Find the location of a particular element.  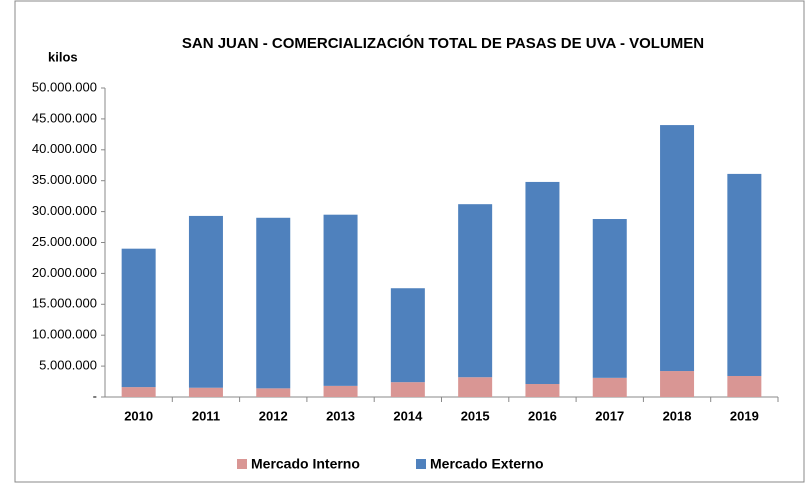

y-axis-label: kilos is located at coordinates (63, 56).